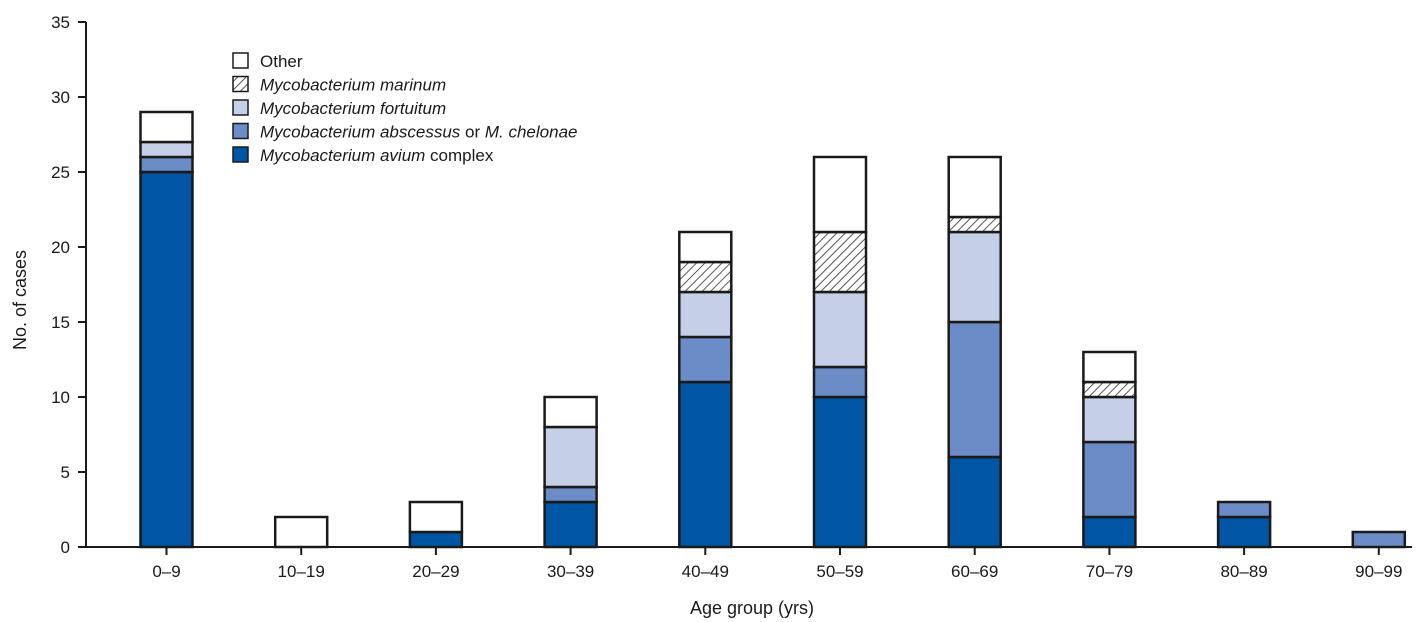 The height and width of the screenshot is (622, 1419). I want to click on x-tick-label: 60–69, so click(974, 571).